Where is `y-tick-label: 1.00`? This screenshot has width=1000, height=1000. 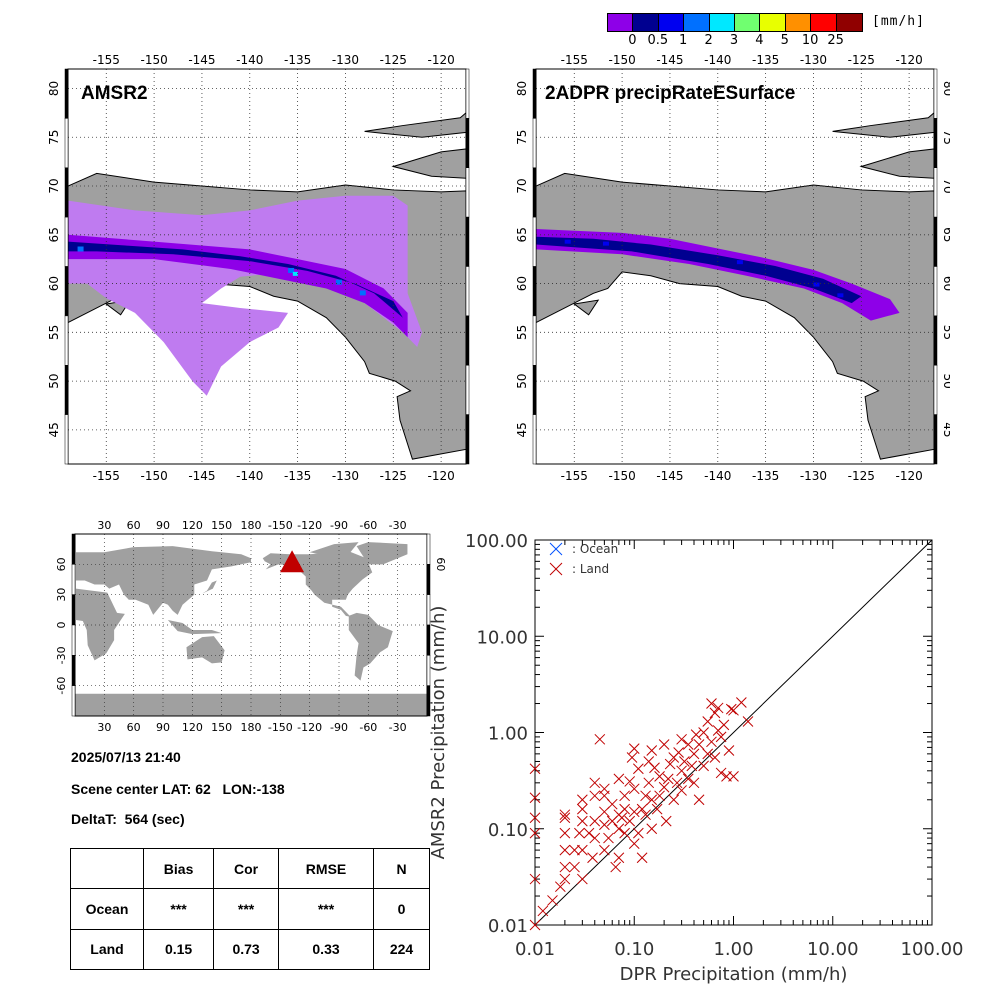 y-tick-label: 1.00 is located at coordinates (508, 734).